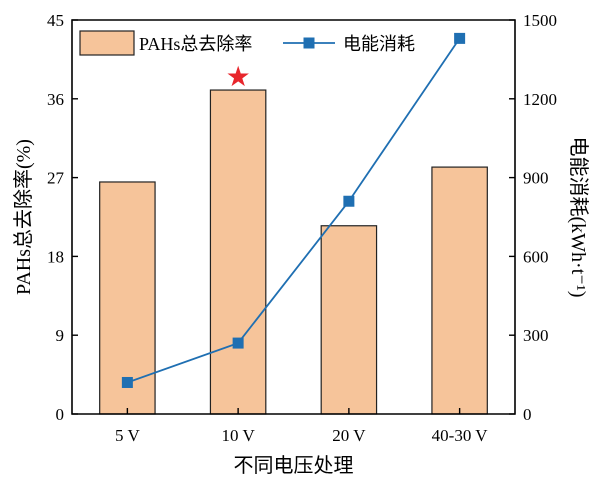 The width and height of the screenshot is (589, 482). What do you see at coordinates (55, 20) in the screenshot?
I see `y-left-tick-label-5: 45` at bounding box center [55, 20].